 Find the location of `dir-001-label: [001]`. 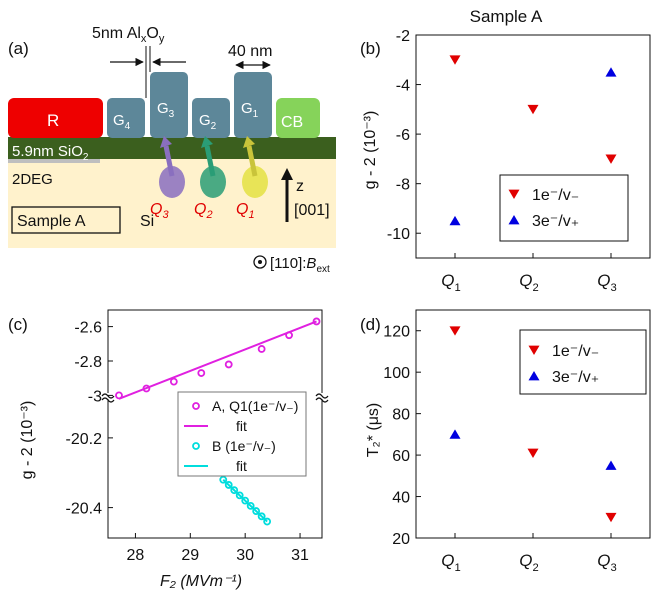

dir-001-label: [001] is located at coordinates (312, 210).